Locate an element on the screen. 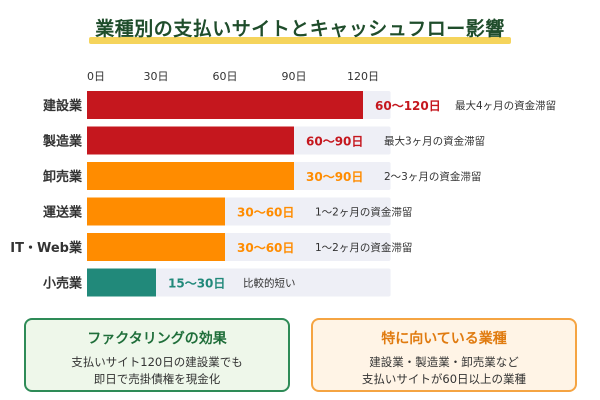 The image size is (600, 400). factoring-effect-line-2: 即日で売掛債権を現金化 is located at coordinates (157, 379).